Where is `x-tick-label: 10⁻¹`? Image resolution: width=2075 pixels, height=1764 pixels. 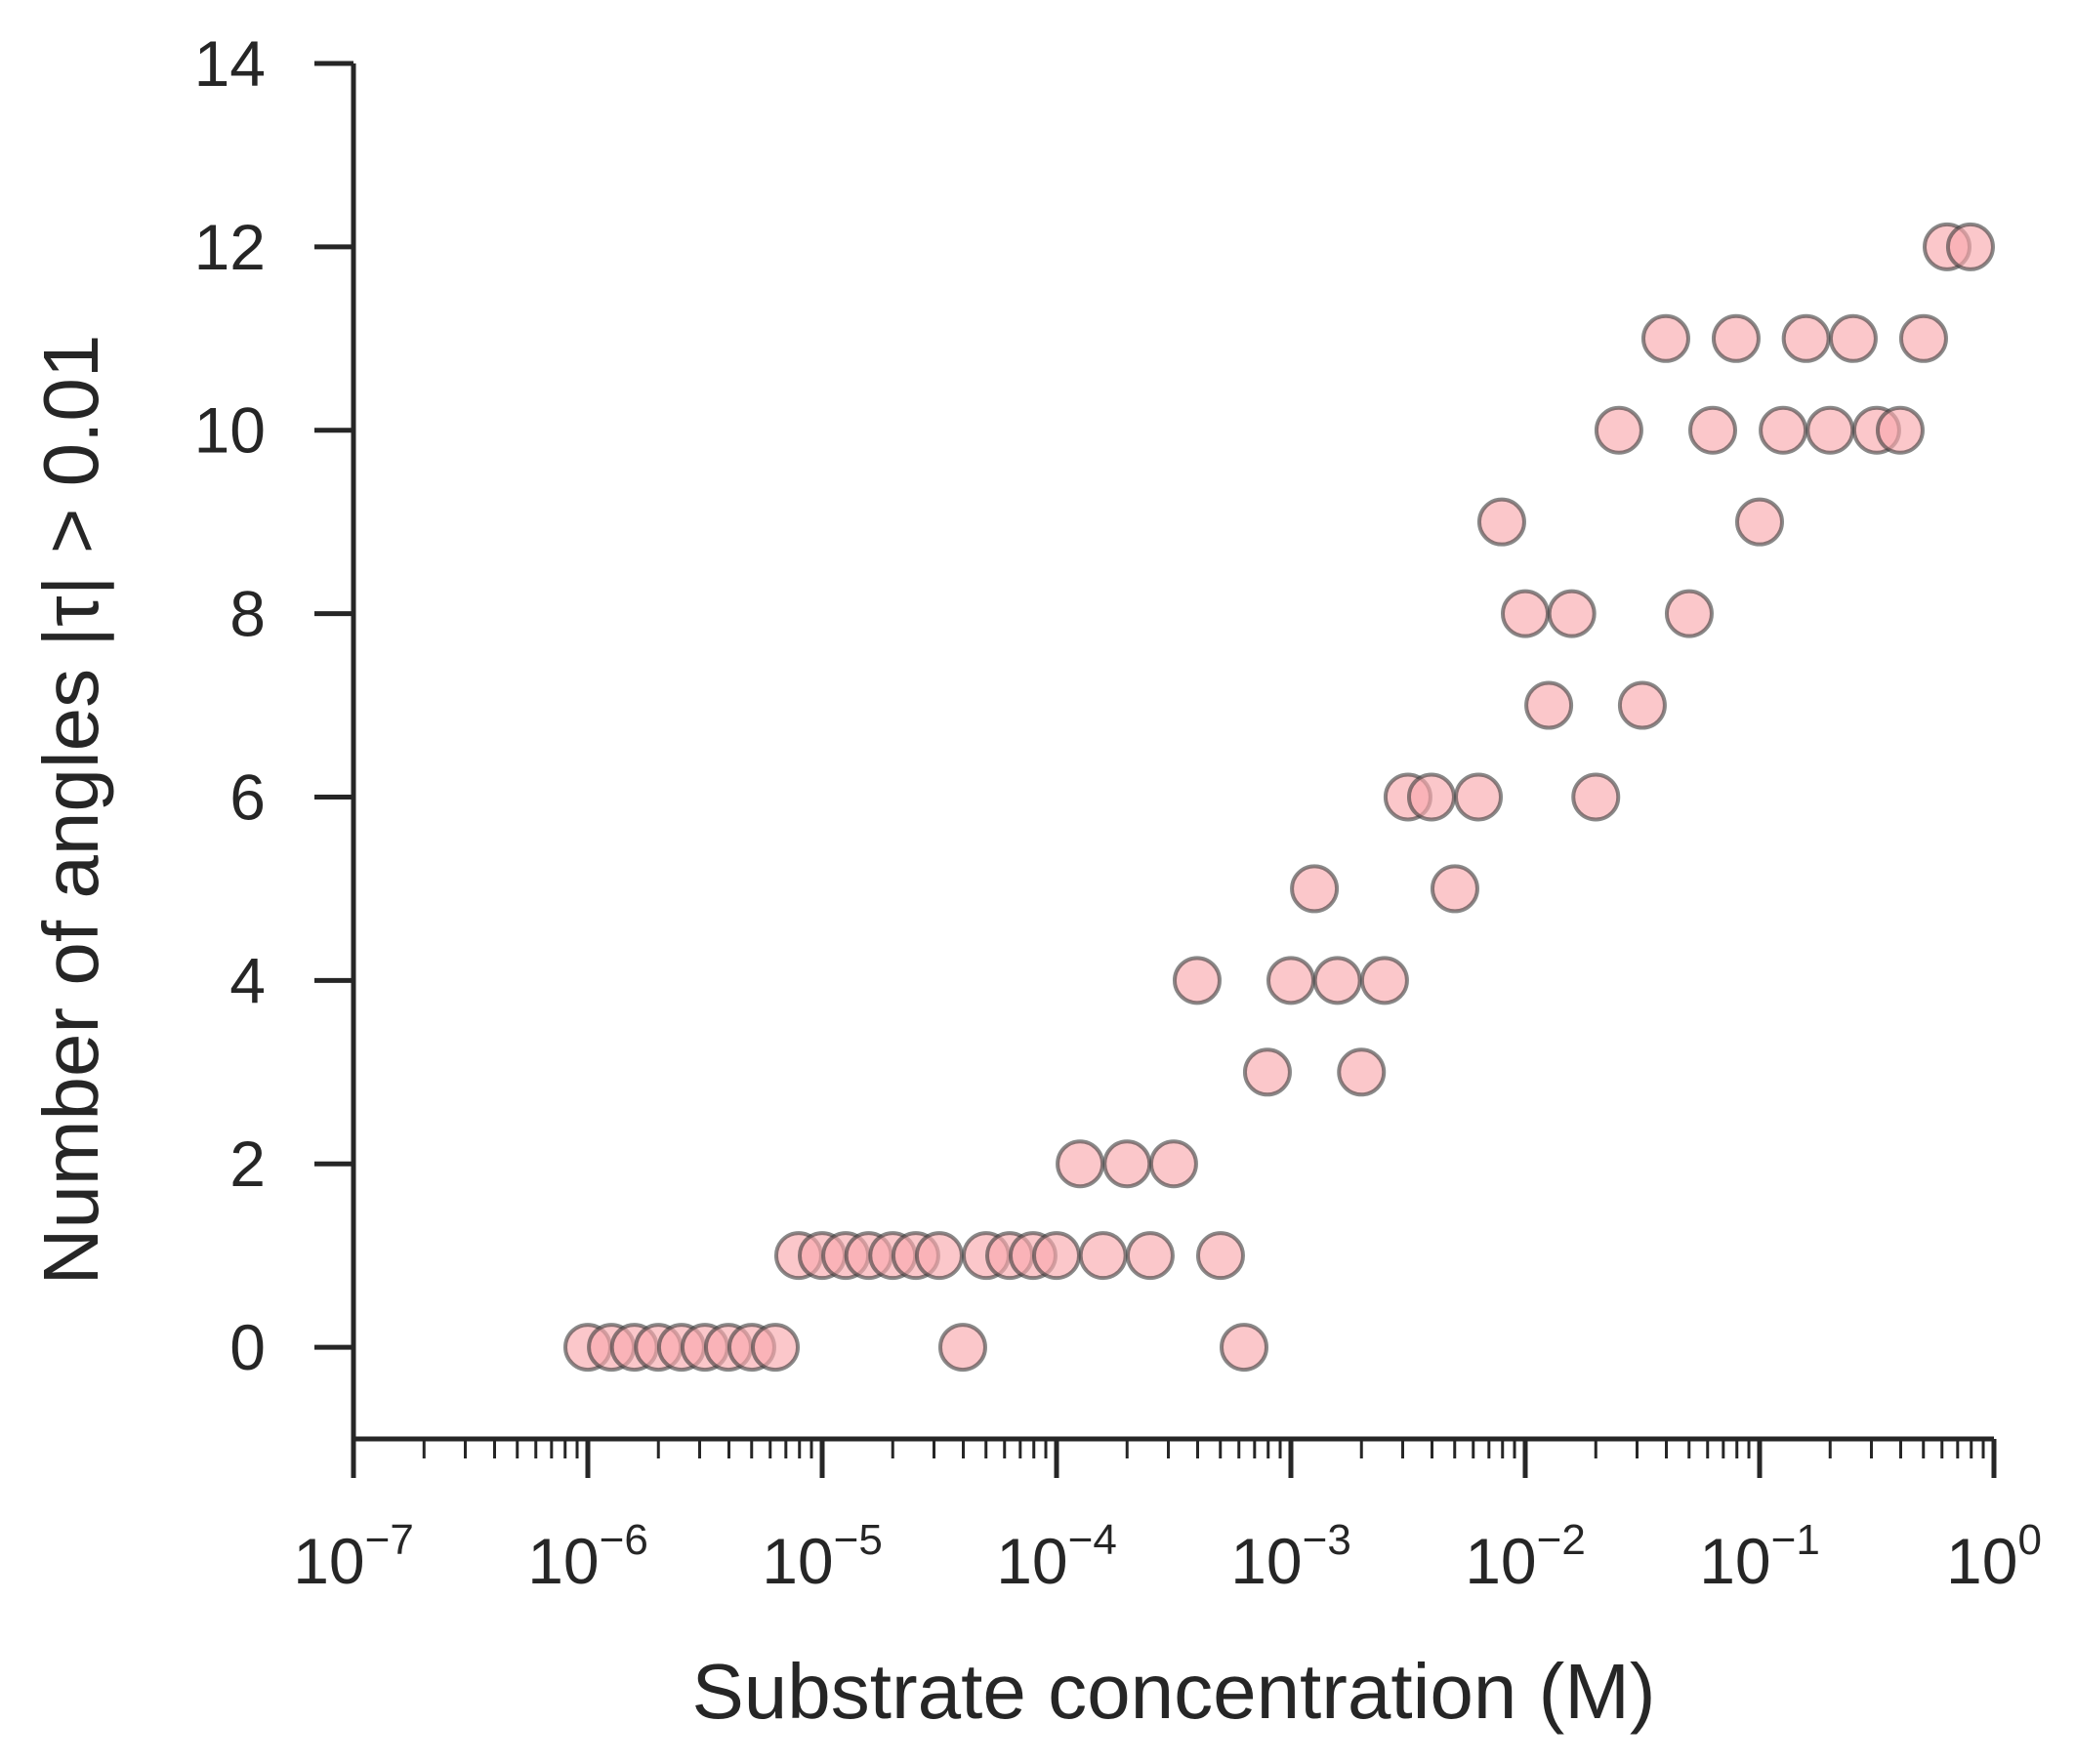
x-tick-label: 10⁻¹ is located at coordinates (1760, 1557).